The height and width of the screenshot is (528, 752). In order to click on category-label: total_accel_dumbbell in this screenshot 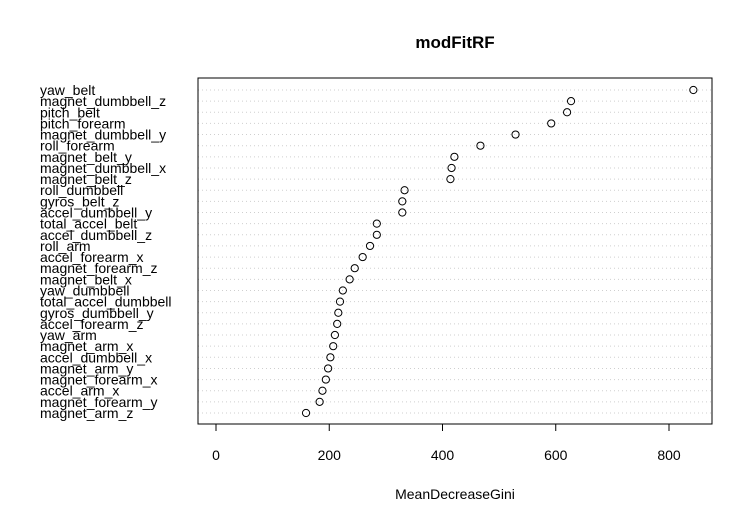, I will do `click(106, 302)`.